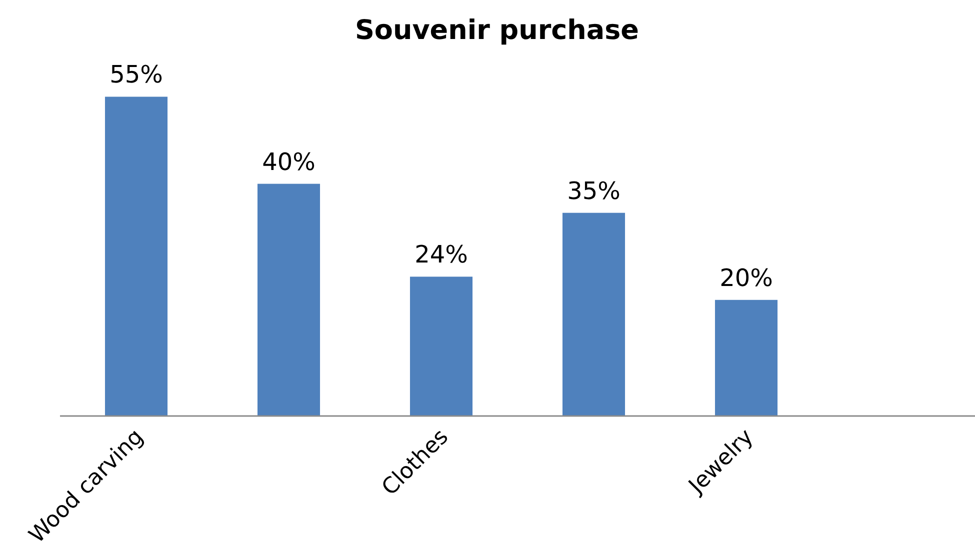  Describe the element at coordinates (441, 254) in the screenshot. I see `data-label: 24%` at that location.